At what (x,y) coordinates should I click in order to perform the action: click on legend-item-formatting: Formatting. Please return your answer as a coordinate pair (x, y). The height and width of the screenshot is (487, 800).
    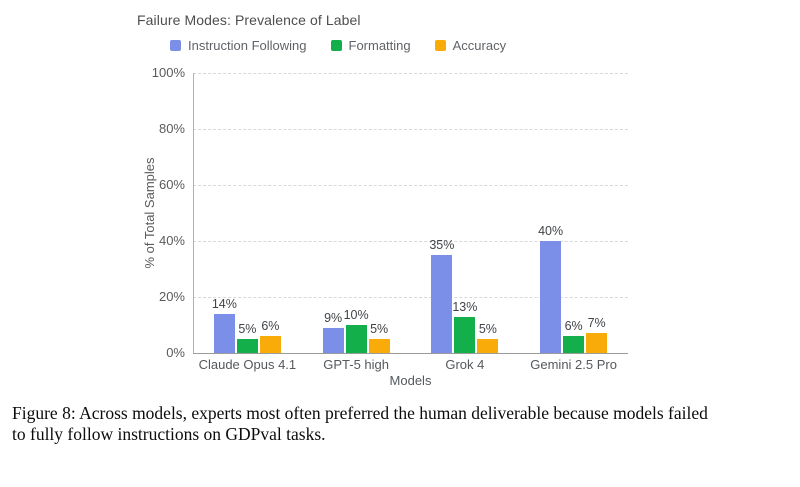
    Looking at the image, I should click on (370, 45).